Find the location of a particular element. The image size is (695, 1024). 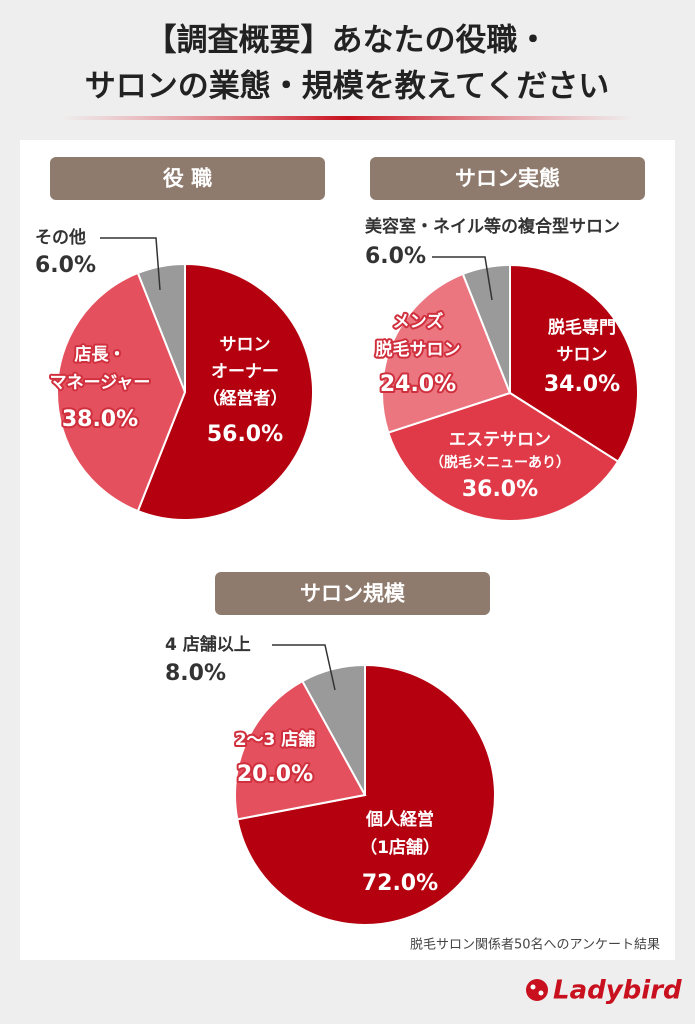

title-rule is located at coordinates (347, 118).